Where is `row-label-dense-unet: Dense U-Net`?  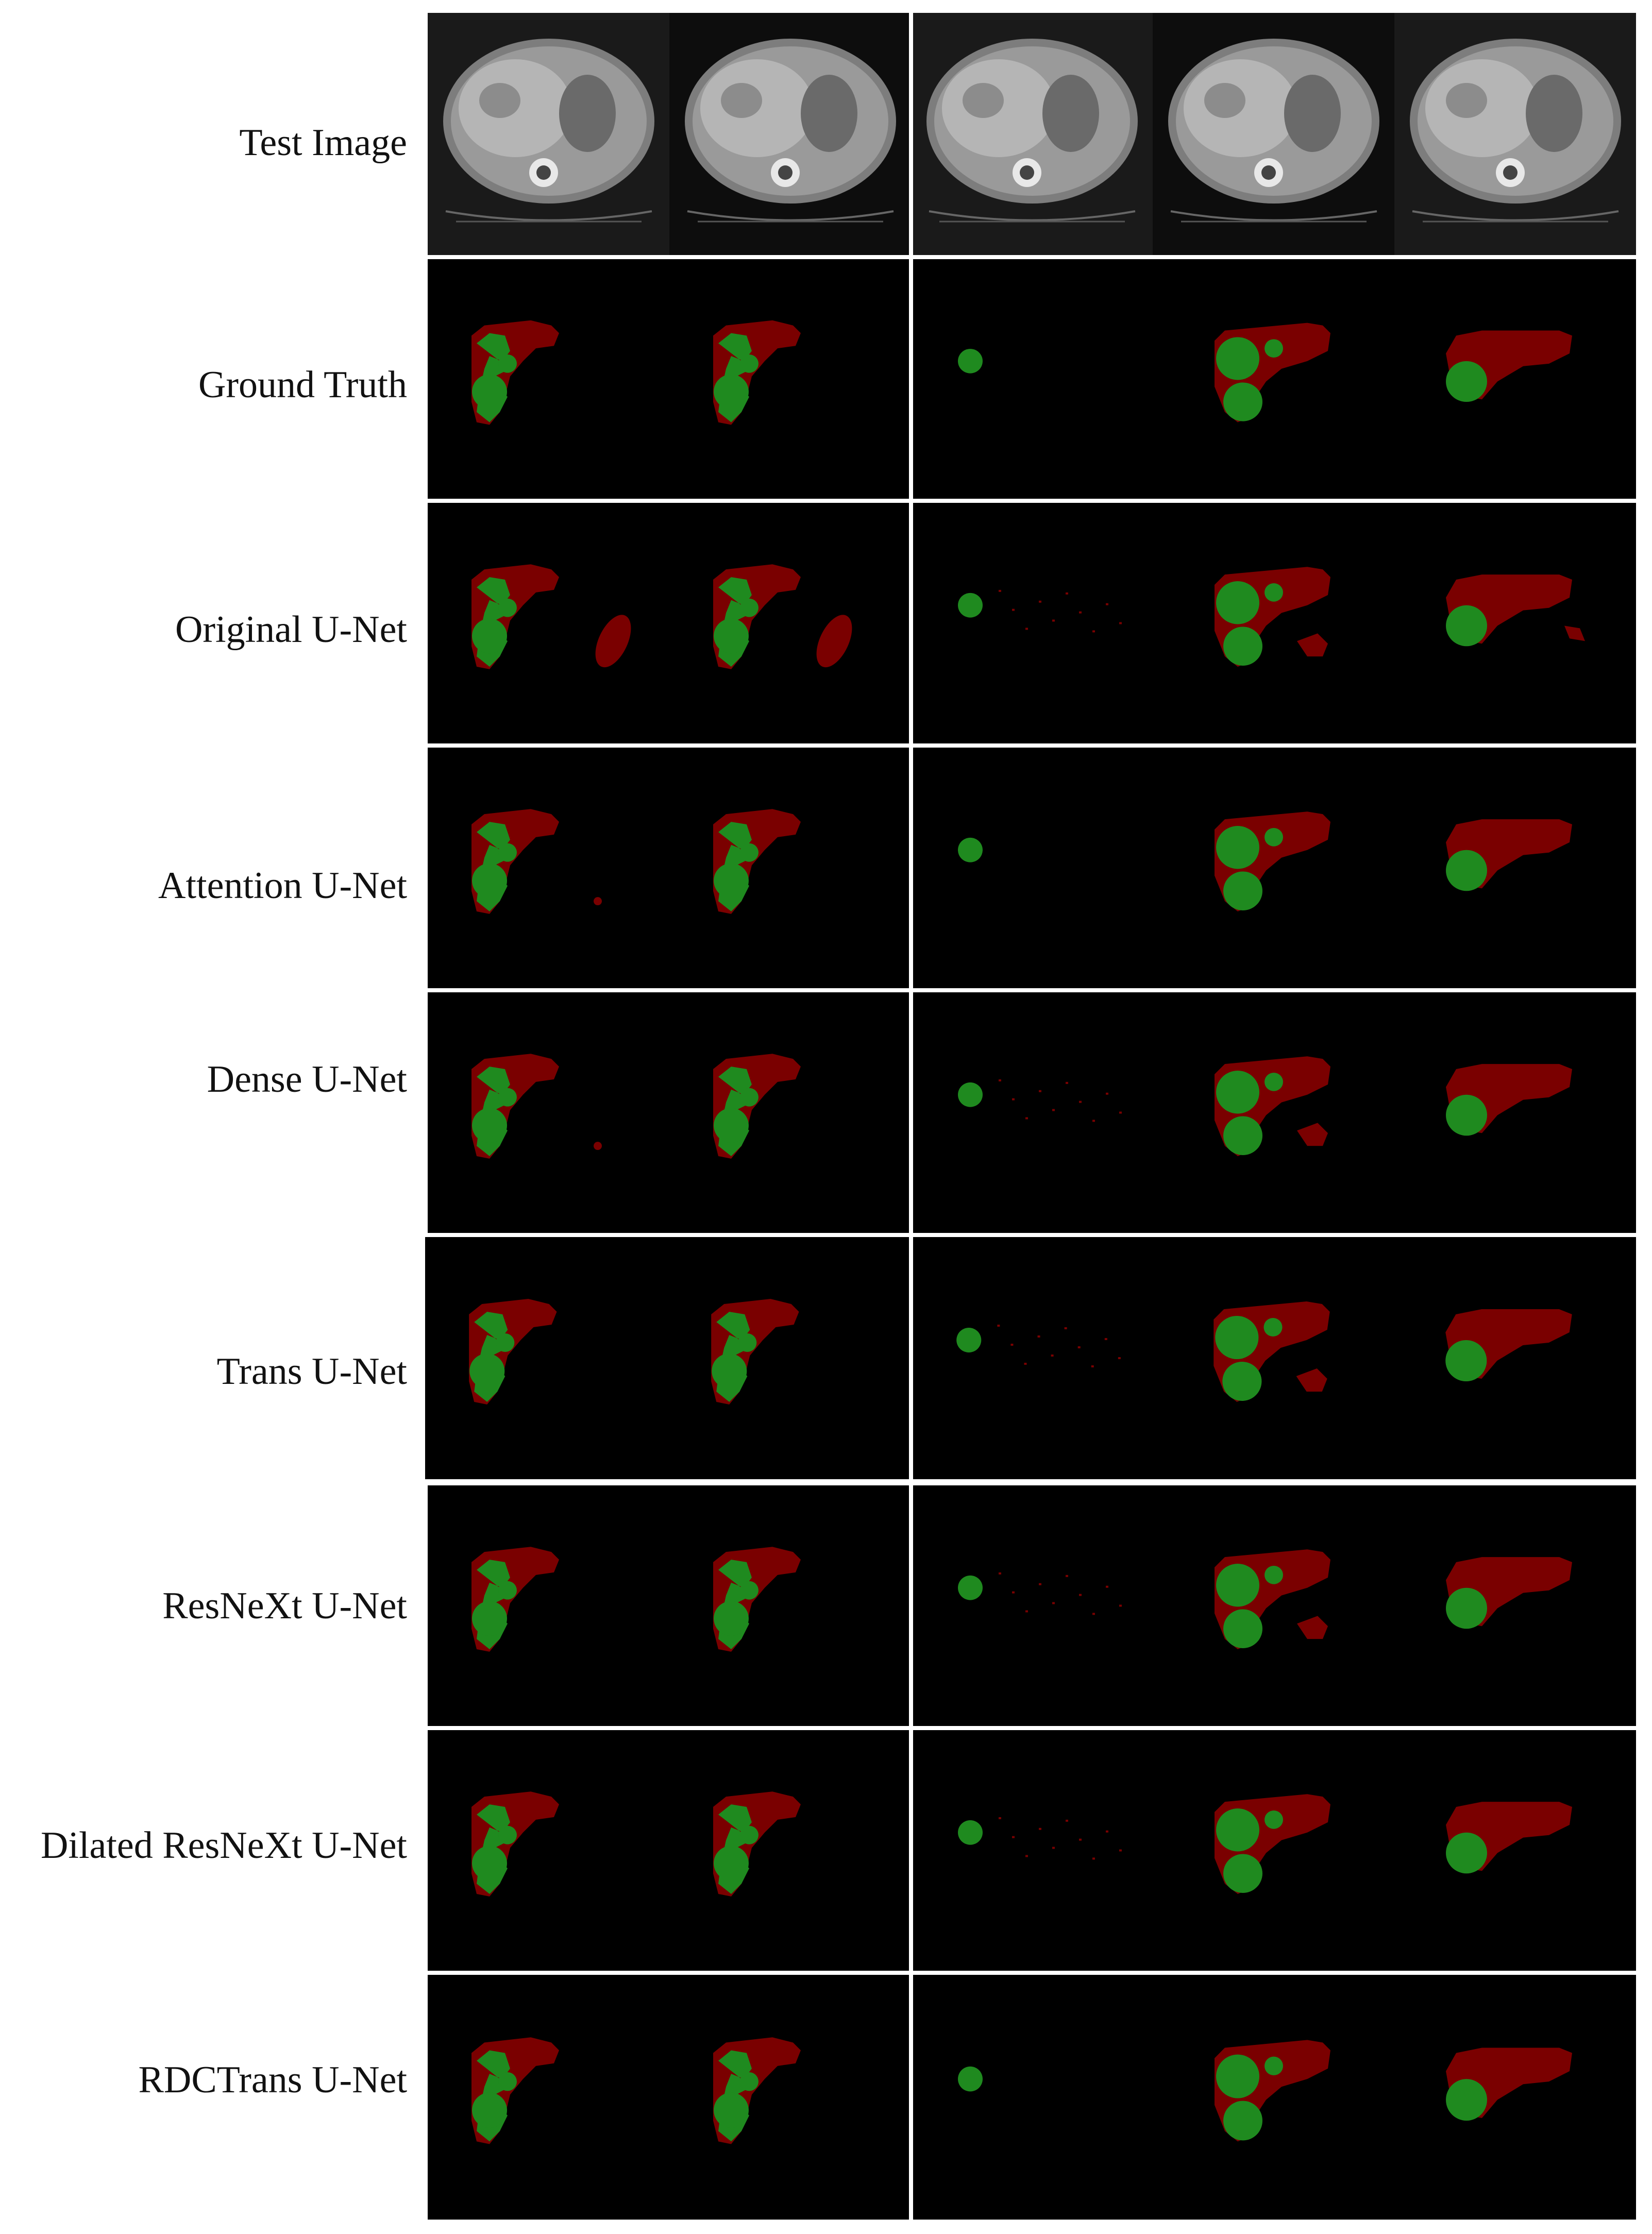
row-label-dense-unet: Dense U-Net is located at coordinates (307, 1079).